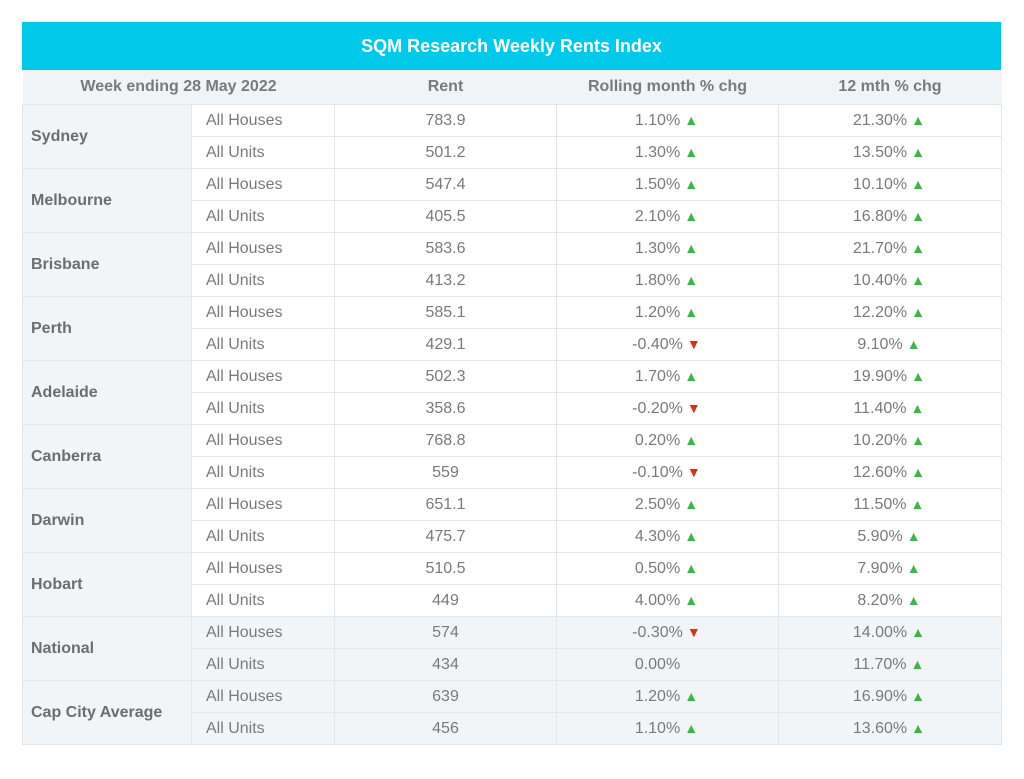  I want to click on twelve-month-value: 14.00%, so click(880, 632).